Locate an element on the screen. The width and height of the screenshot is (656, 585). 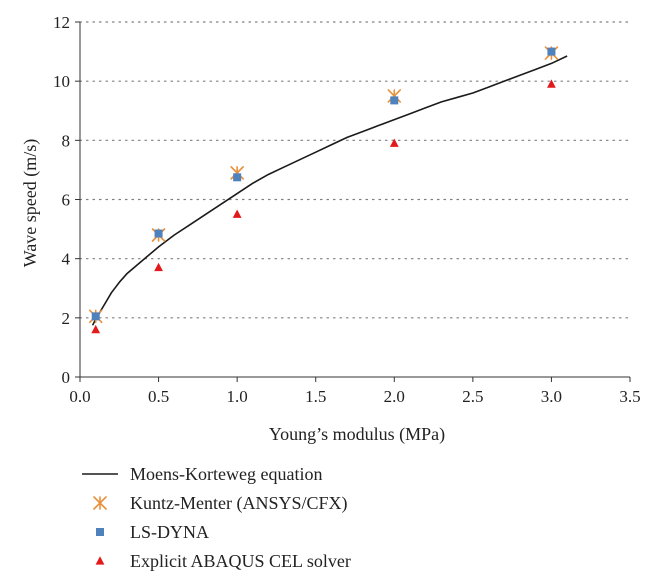
x-tick-label-3: 1.5 is located at coordinates (315, 396).